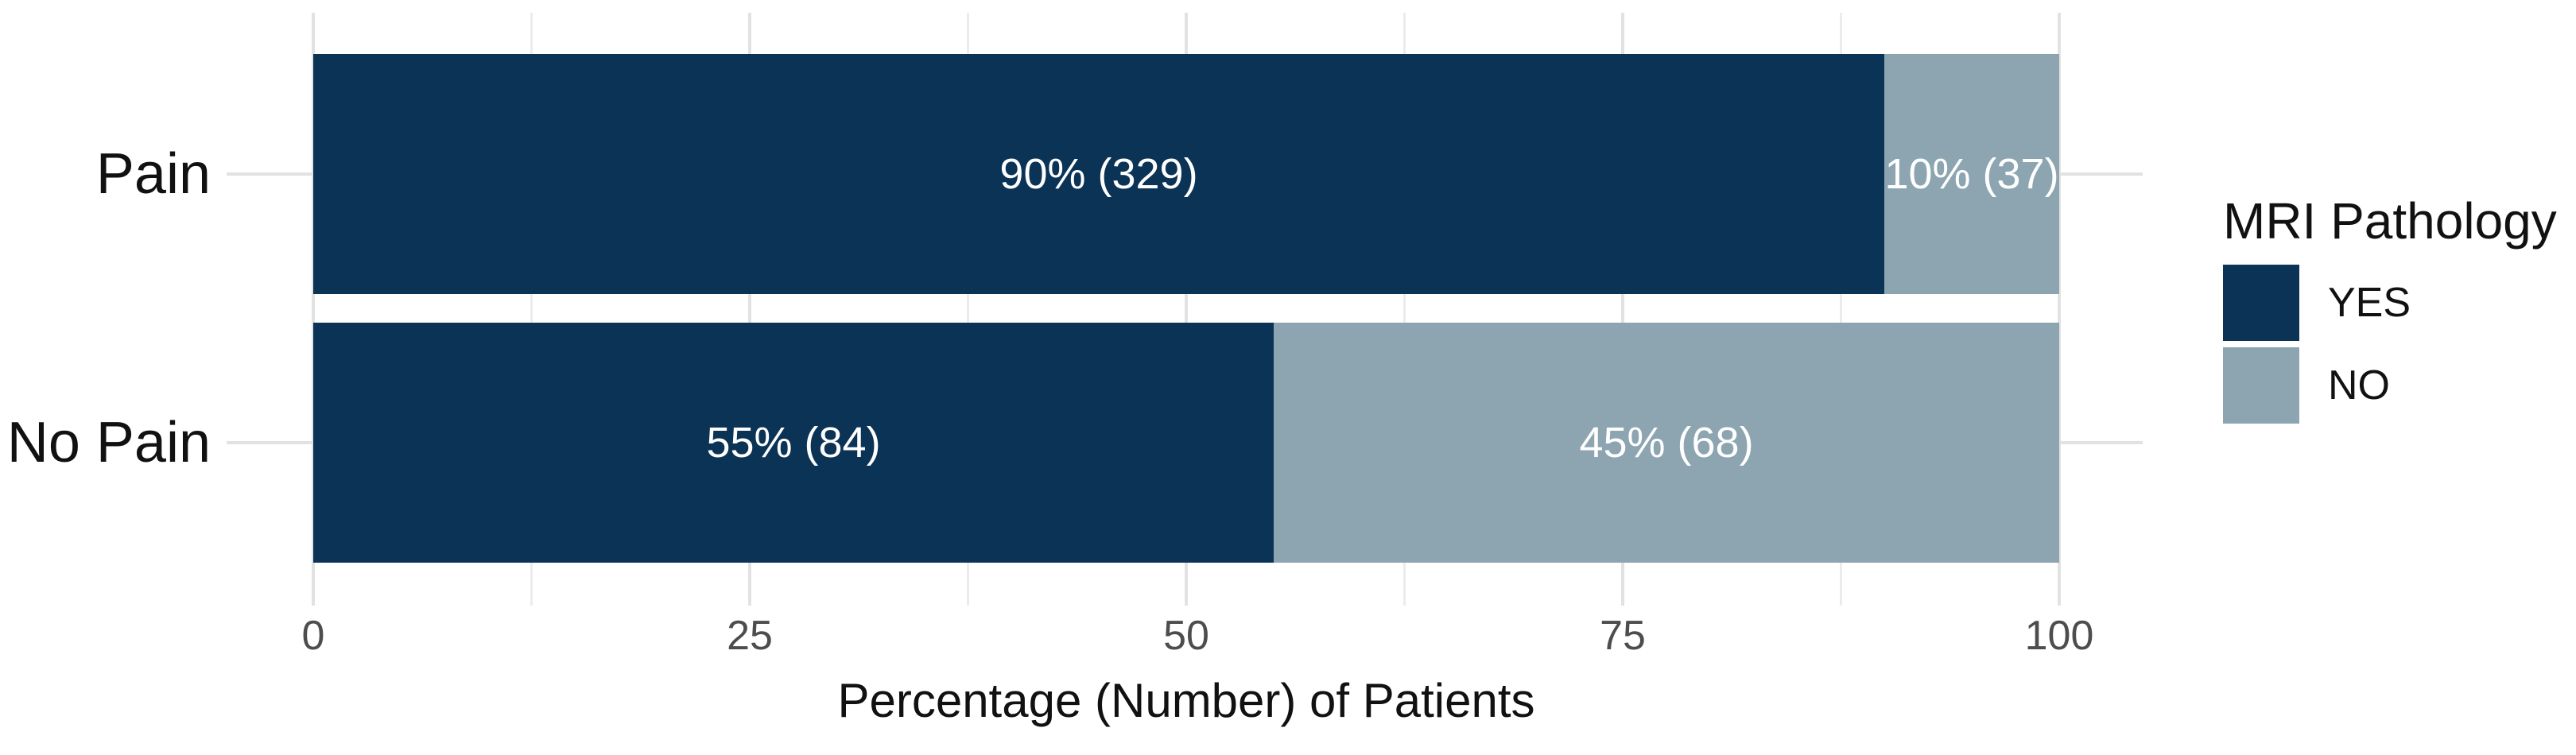  What do you see at coordinates (313, 636) in the screenshot?
I see `x-tick-label-0: 0` at bounding box center [313, 636].